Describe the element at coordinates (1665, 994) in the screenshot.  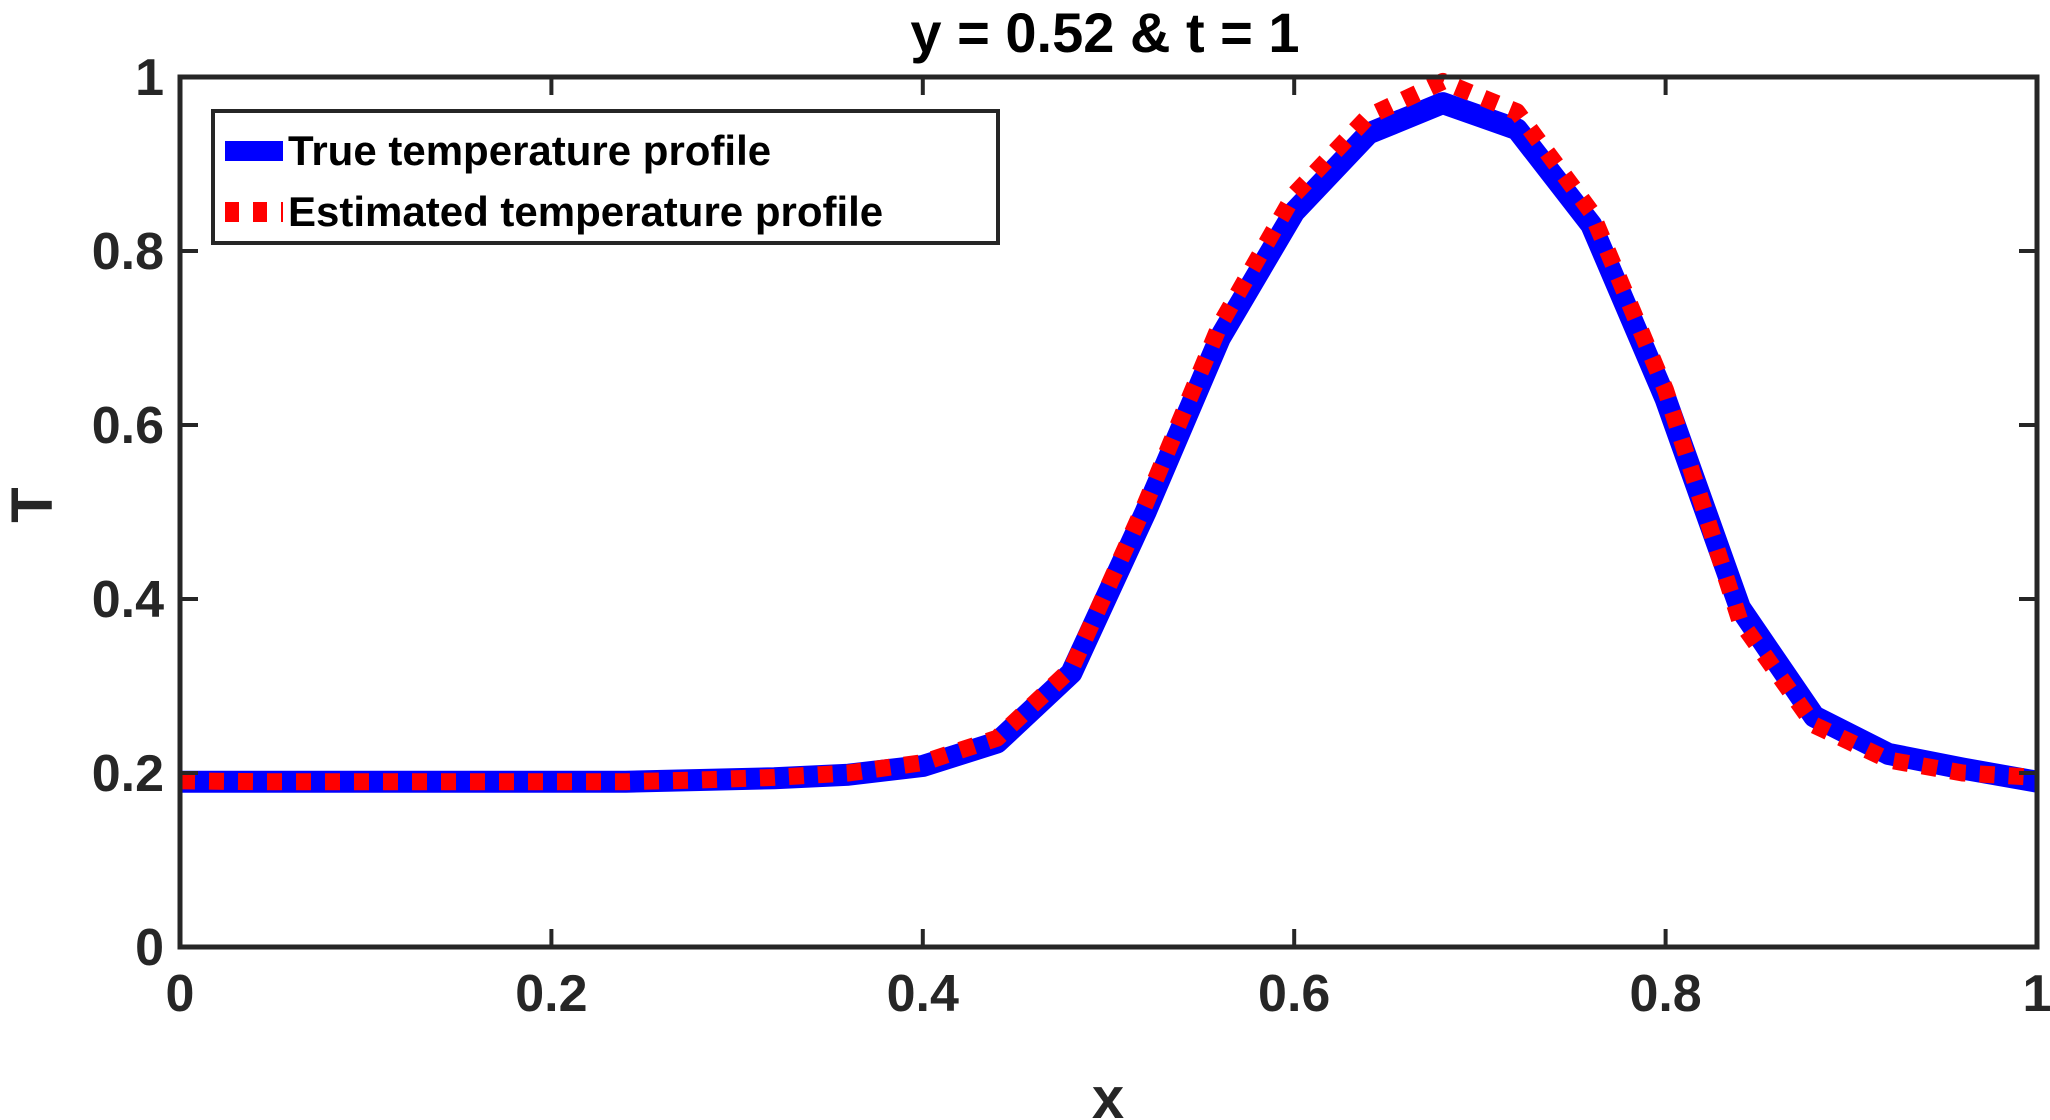
I see `x-tick-label: 0.8` at that location.